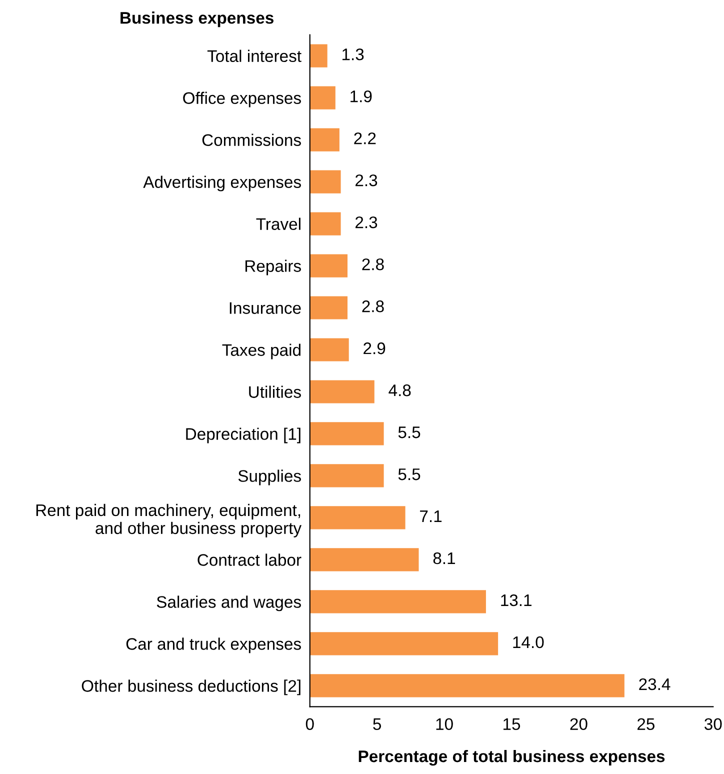 This screenshot has width=724, height=774. I want to click on data-label: 7.1, so click(431, 516).